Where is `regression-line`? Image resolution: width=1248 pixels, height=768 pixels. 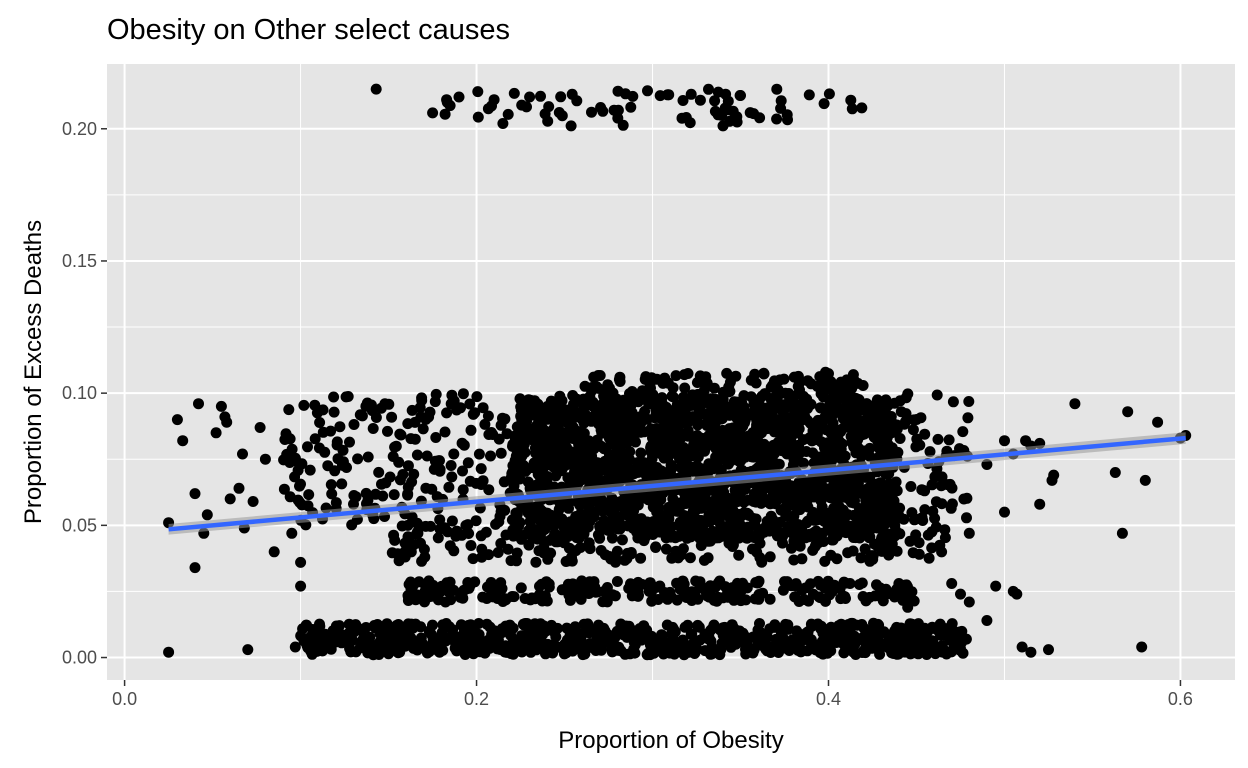
regression-line is located at coordinates (677, 483).